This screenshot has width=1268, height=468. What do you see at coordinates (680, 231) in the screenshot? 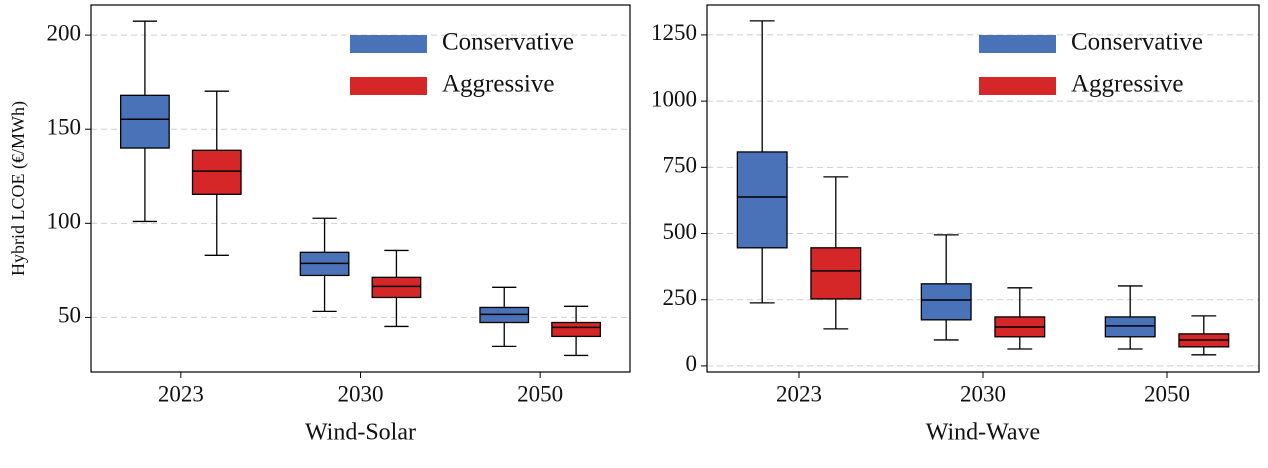
I see `y-tick-label: 500` at bounding box center [680, 231].